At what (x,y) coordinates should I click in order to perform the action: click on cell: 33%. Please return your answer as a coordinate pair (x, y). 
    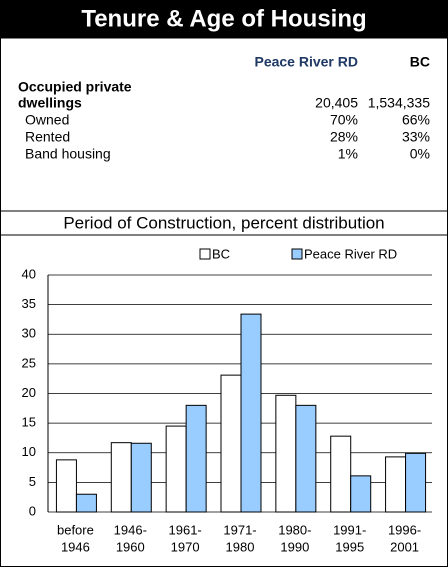
    Looking at the image, I should click on (416, 137).